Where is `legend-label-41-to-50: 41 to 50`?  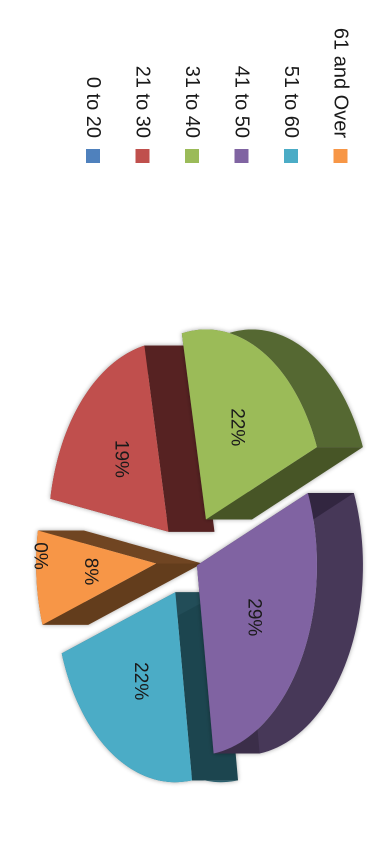 legend-label-41-to-50: 41 to 50 is located at coordinates (242, 102).